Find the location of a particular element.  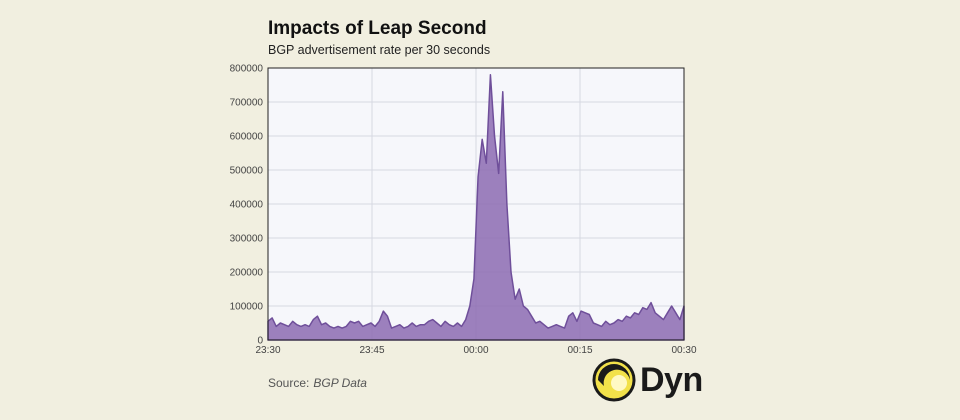

source-value: BGP Data is located at coordinates (340, 383).